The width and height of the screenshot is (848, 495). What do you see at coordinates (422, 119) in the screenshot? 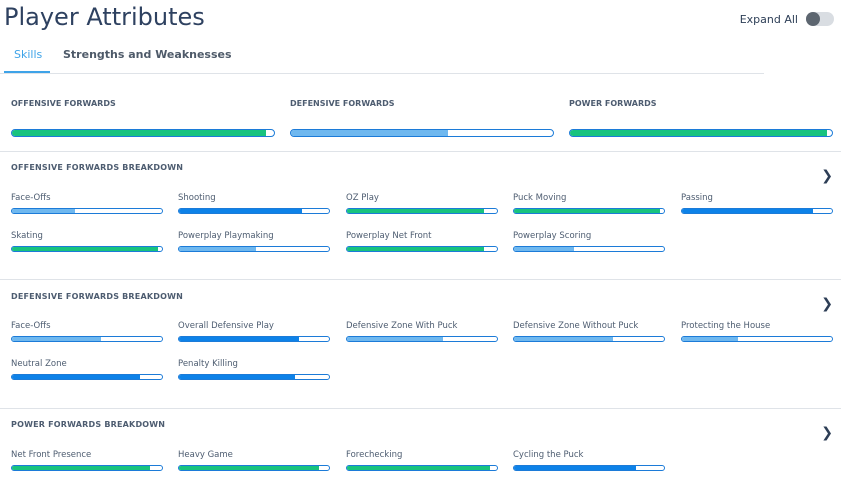
I see `summary-defensive-forwards: DEFENSIVE FORWARDS` at bounding box center [422, 119].